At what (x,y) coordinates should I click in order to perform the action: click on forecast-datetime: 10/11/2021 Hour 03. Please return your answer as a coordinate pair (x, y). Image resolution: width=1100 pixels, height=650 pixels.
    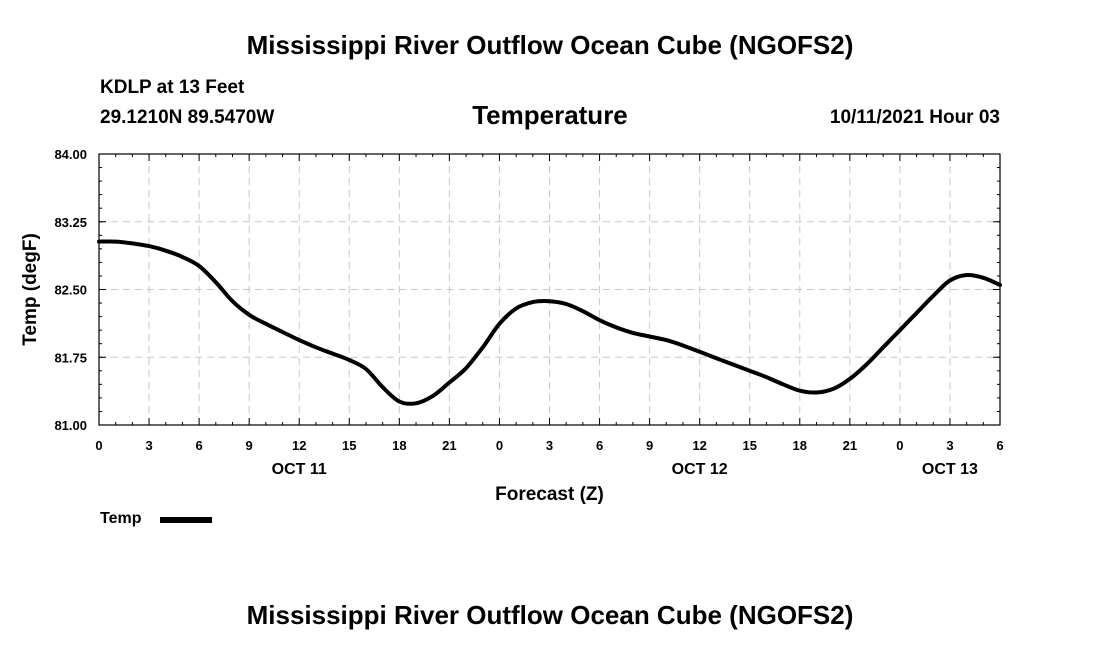
    Looking at the image, I should click on (914, 117).